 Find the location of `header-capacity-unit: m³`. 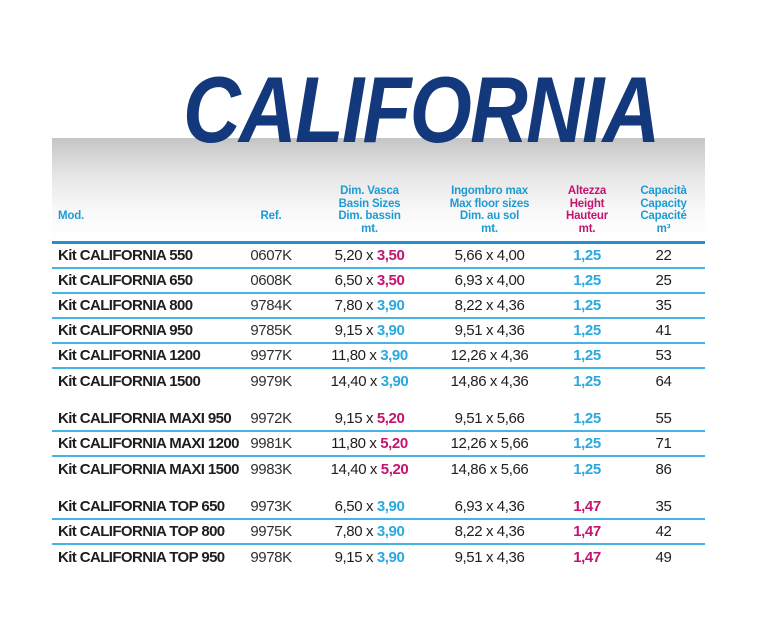

header-capacity-unit: m³ is located at coordinates (663, 228).